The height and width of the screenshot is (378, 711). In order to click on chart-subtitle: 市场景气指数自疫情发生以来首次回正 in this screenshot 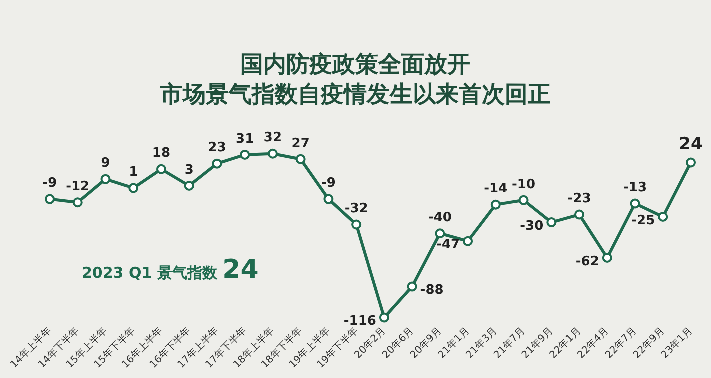, I will do `click(355, 95)`.